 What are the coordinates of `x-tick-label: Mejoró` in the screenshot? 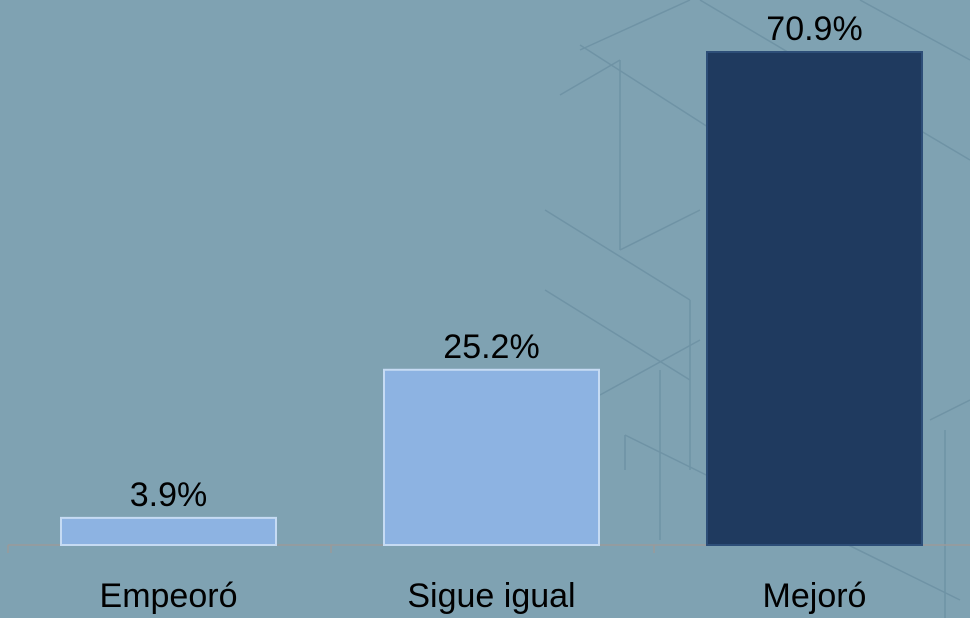 It's located at (815, 596).